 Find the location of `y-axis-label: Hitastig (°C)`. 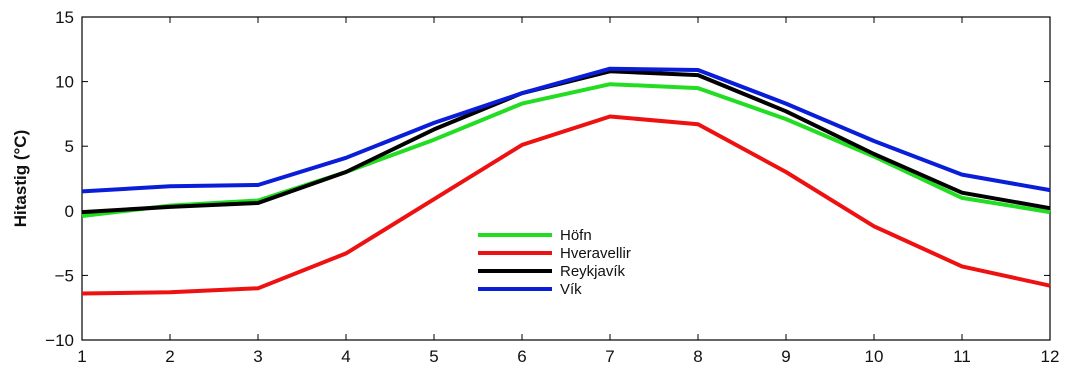

y-axis-label: Hitastig (°C) is located at coordinates (20, 178).